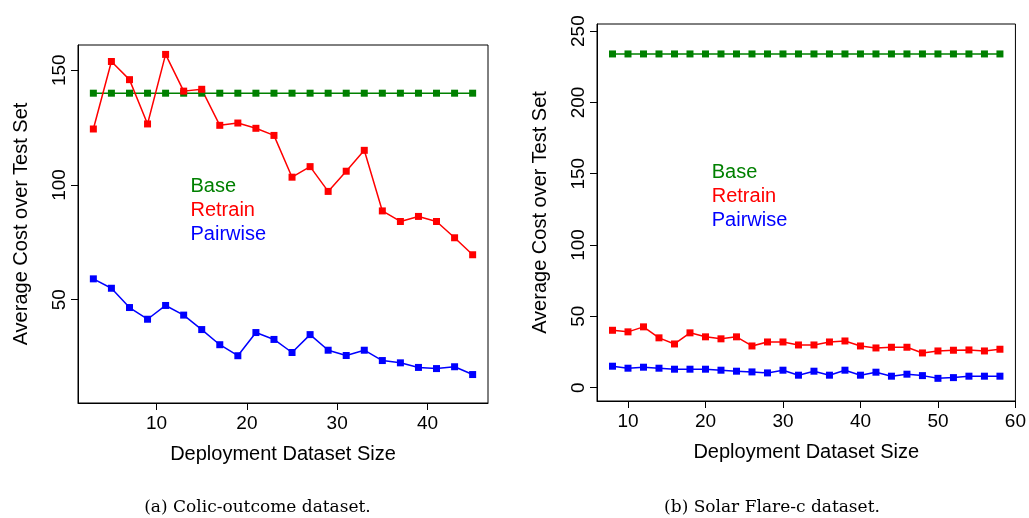 Image resolution: width=1029 pixels, height=518 pixels. Describe the element at coordinates (772, 505) in the screenshot. I see `text: (b) Solar Flare-c dataset.` at that location.